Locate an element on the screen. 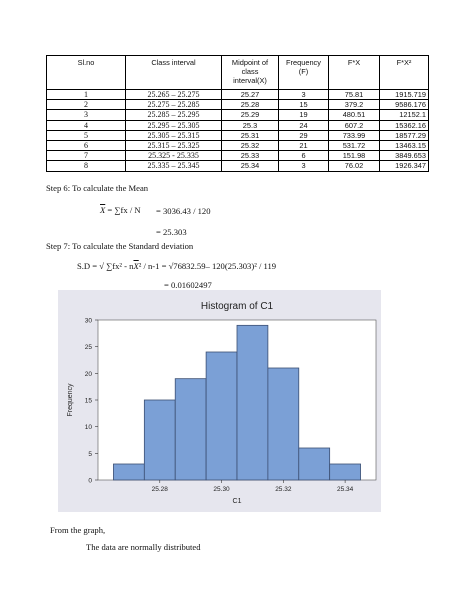 The image size is (474, 613). x-axis-label: C1 is located at coordinates (237, 501).